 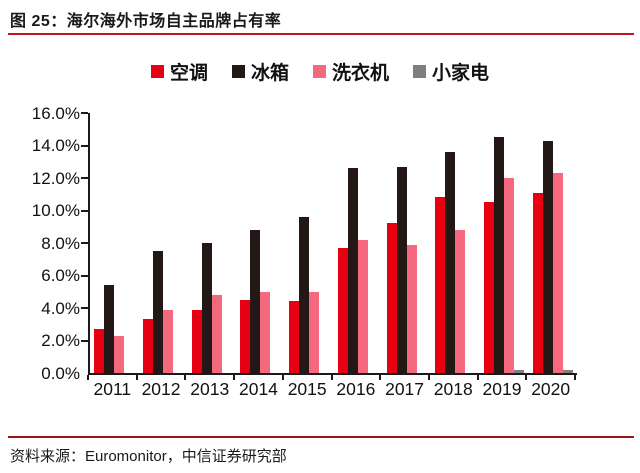 I want to click on bar-小家电-2020, so click(x=567, y=371).